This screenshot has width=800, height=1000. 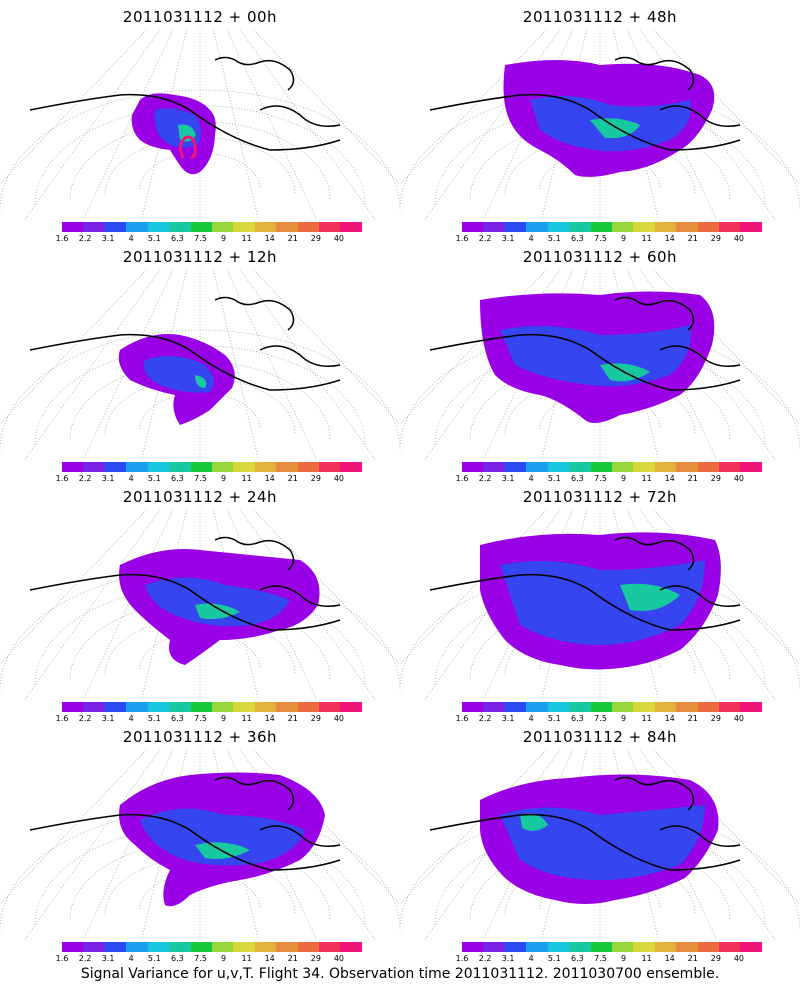 I want to click on panel-title: 2011031112 + 60h, so click(x=600, y=257).